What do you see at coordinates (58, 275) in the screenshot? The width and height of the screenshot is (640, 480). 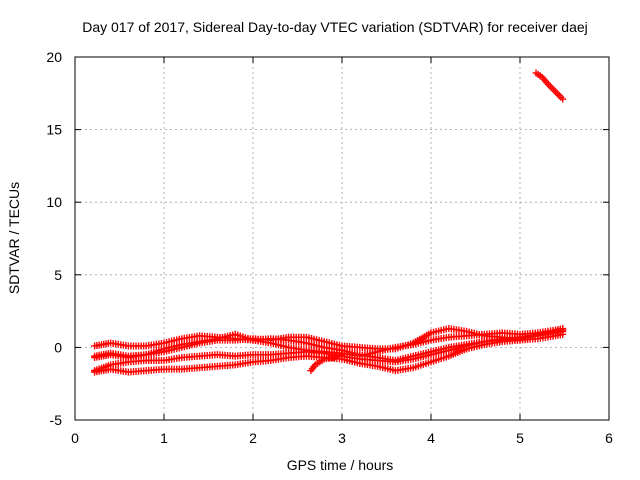 I see `y-tick-label: 5` at bounding box center [58, 275].